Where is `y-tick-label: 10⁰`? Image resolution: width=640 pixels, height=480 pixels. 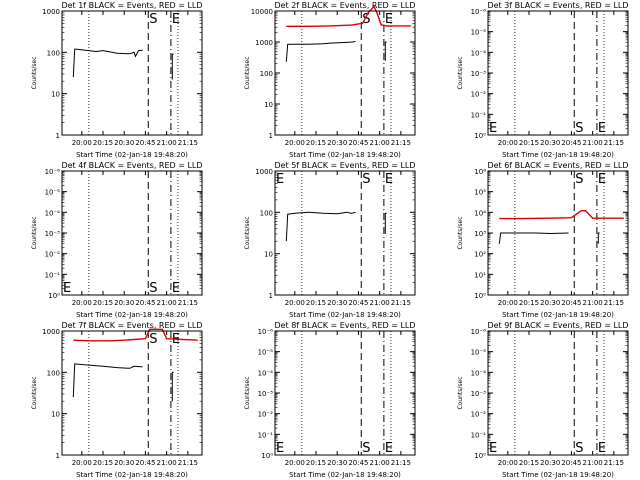
y-tick-label: 10⁰ is located at coordinates (480, 296).